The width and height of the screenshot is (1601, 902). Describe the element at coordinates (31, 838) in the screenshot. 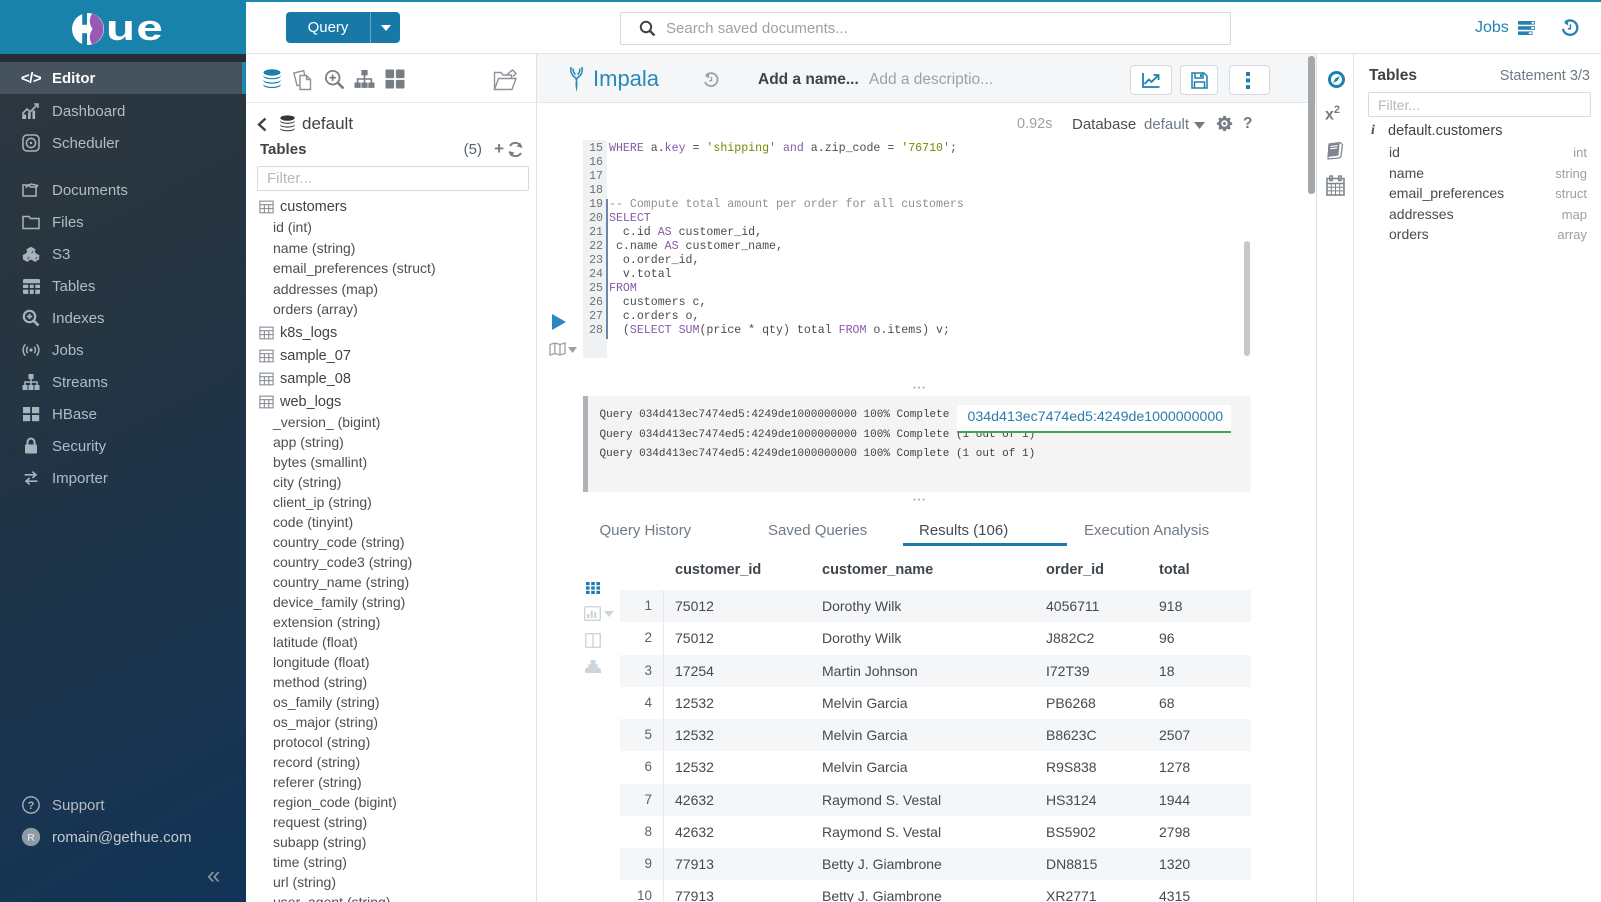

I see `svg-text: R` at that location.